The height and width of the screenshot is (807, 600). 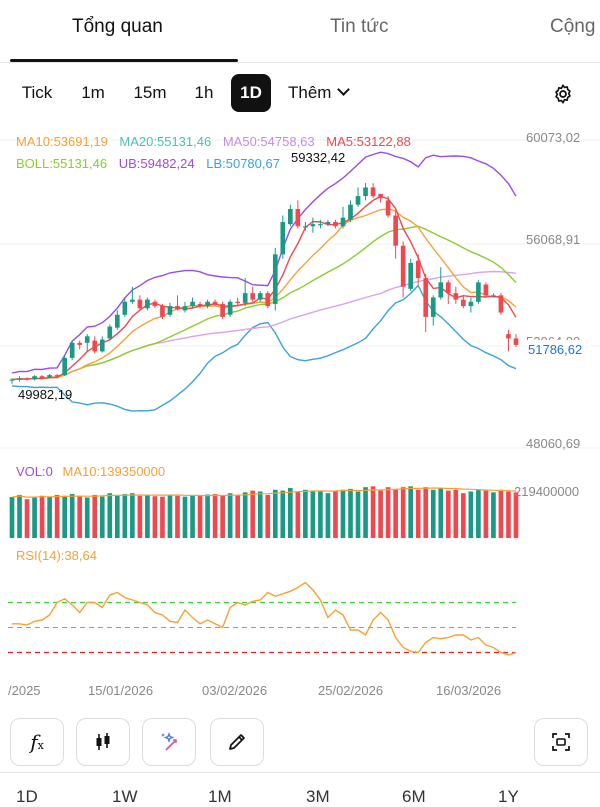 What do you see at coordinates (310, 92) in the screenshot?
I see `more-label: Thêm` at bounding box center [310, 92].